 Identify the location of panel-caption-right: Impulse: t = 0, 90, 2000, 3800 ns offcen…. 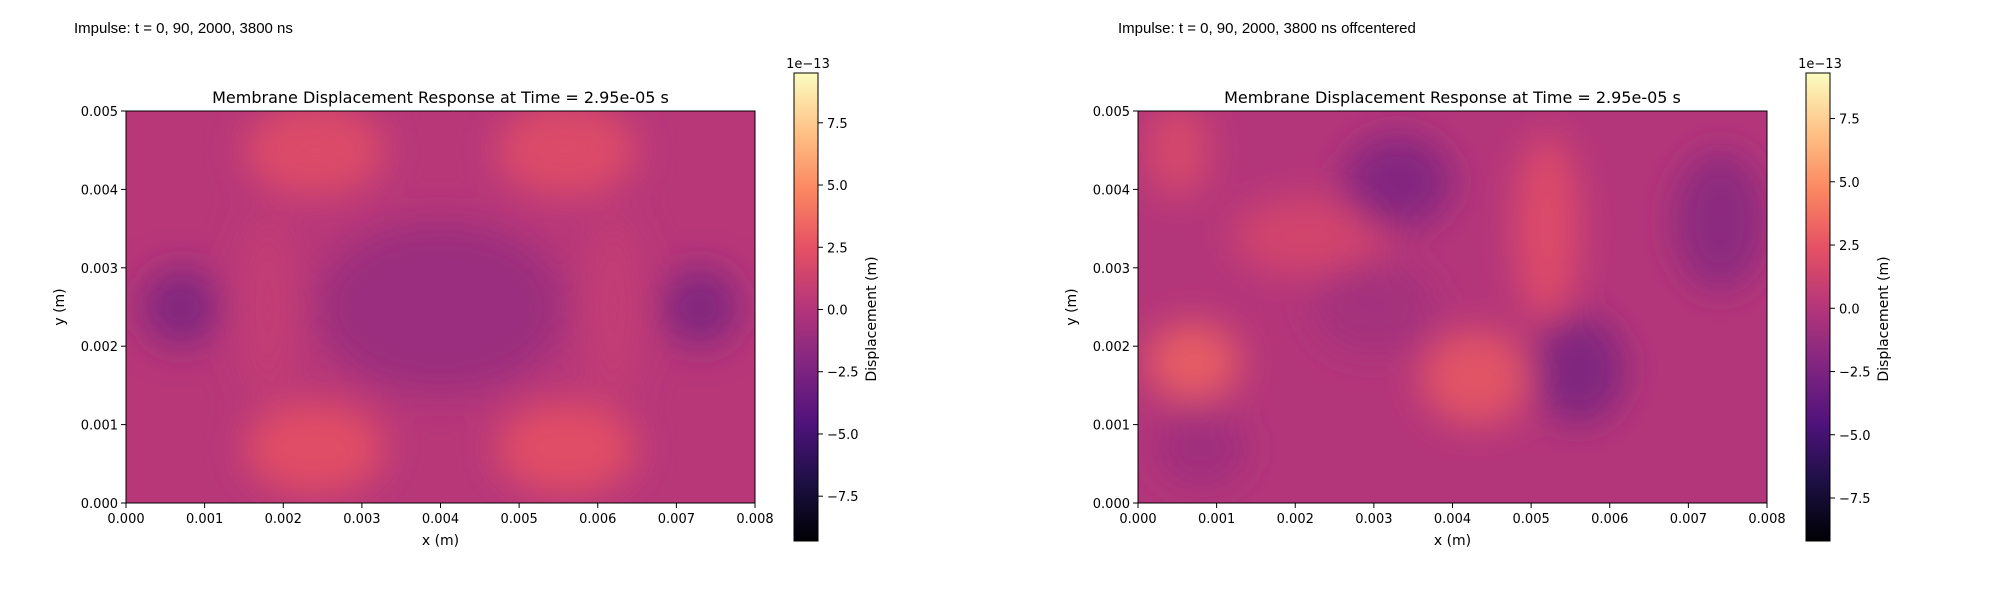
(1267, 28).